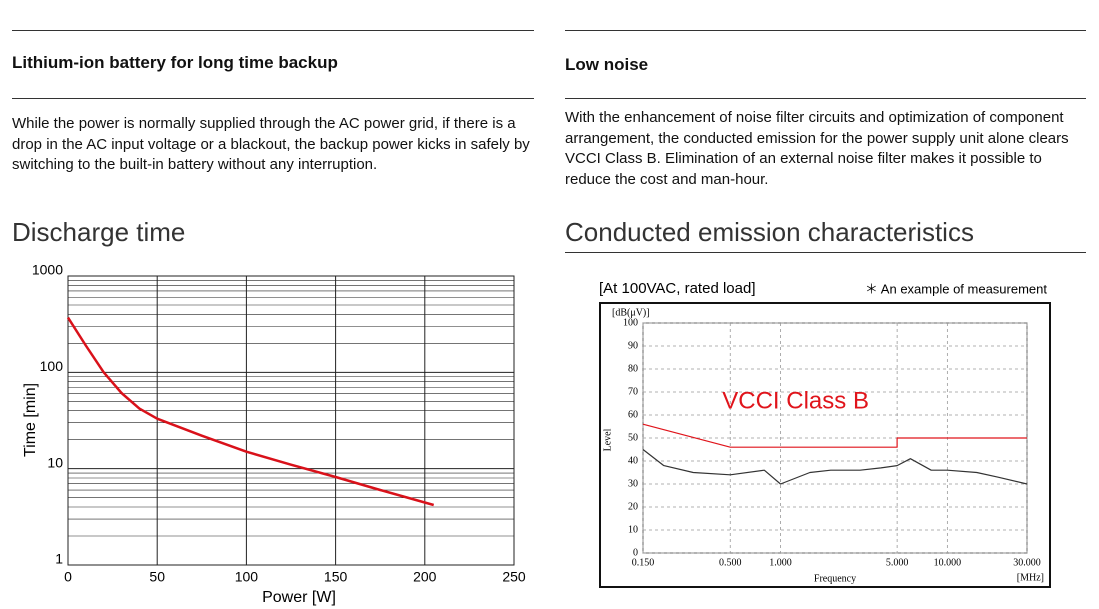  Describe the element at coordinates (68, 577) in the screenshot. I see `x-tick-label: 0` at that location.